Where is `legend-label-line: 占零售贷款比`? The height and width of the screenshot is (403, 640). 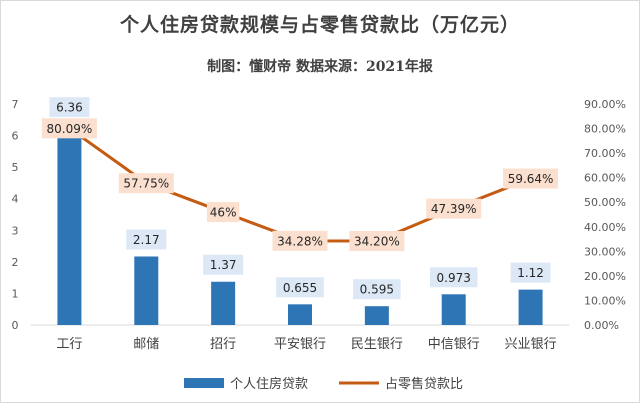 legend-label-line: 占零售贷款比 is located at coordinates (424, 384).